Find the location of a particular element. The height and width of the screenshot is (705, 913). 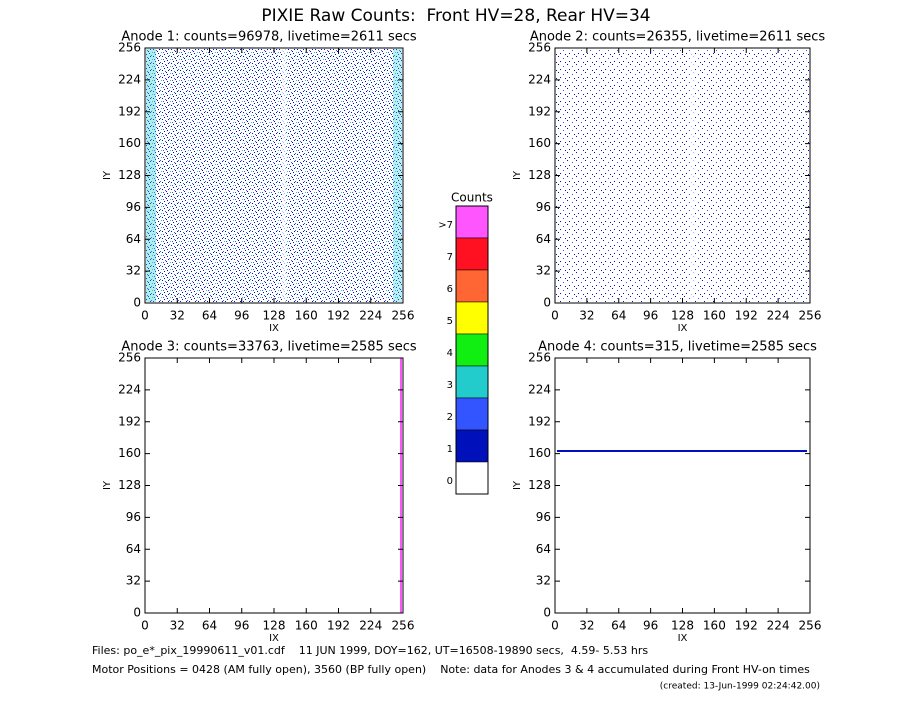

colorbar-label: 6 is located at coordinates (450, 289).